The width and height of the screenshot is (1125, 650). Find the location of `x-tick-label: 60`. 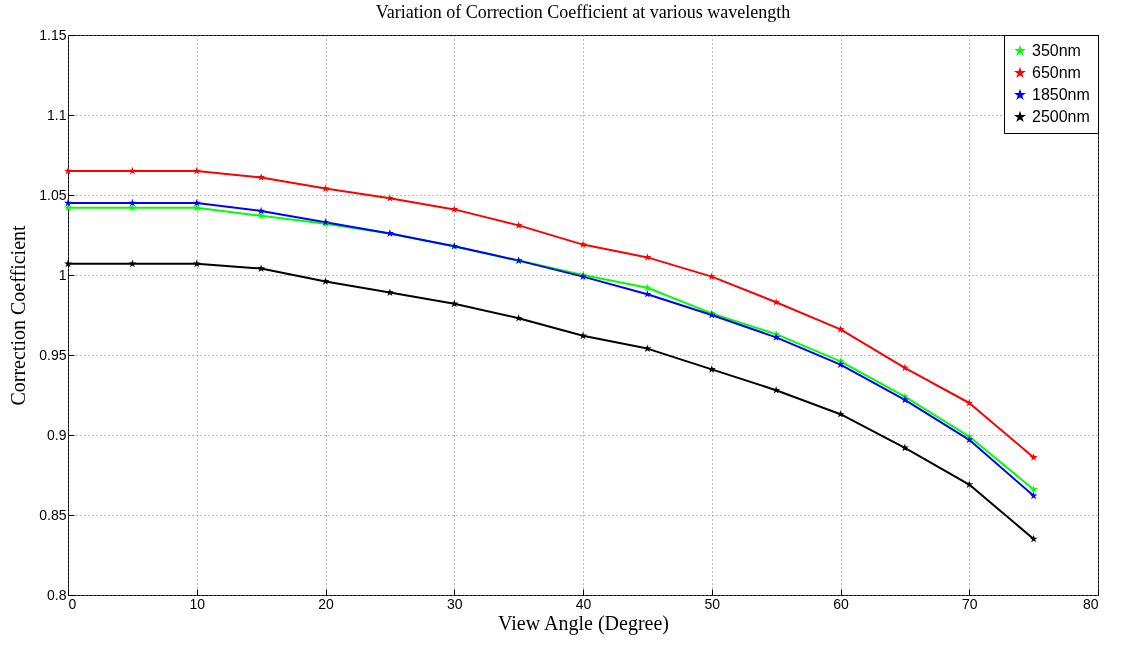

x-tick-label: 60 is located at coordinates (841, 603).